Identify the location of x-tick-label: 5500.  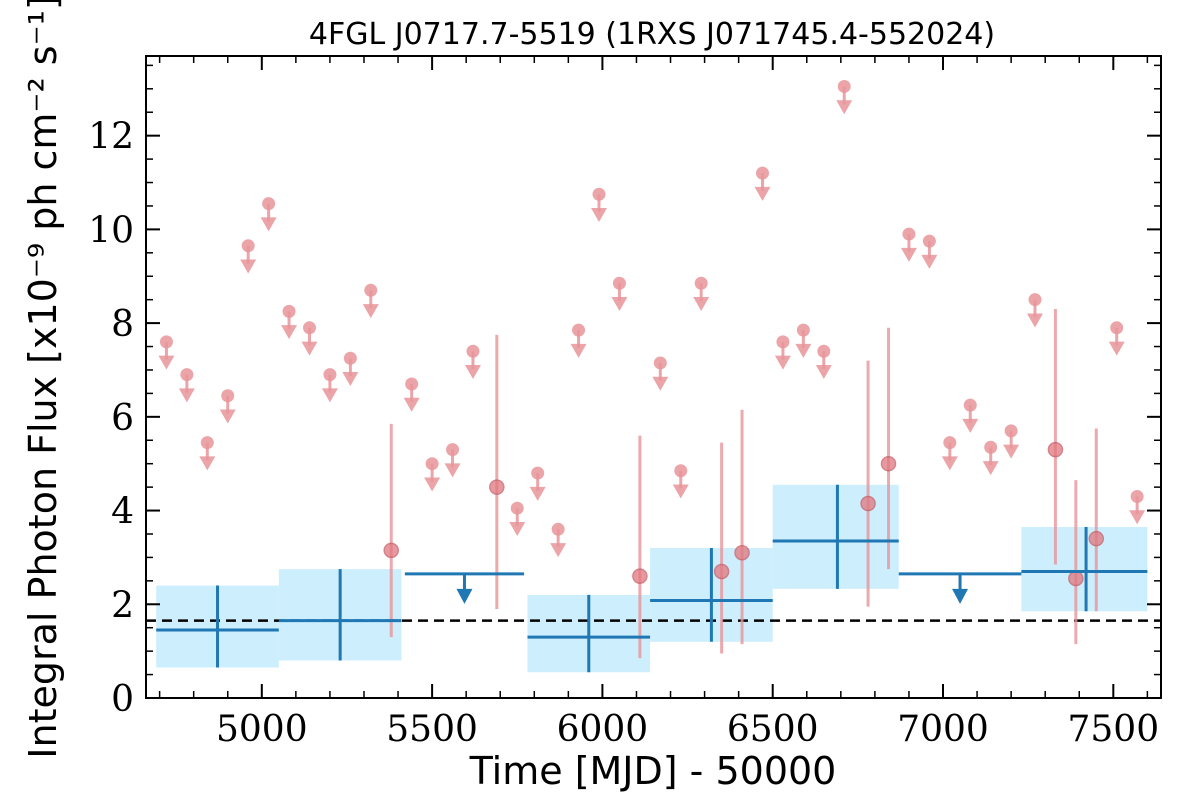
(432, 729).